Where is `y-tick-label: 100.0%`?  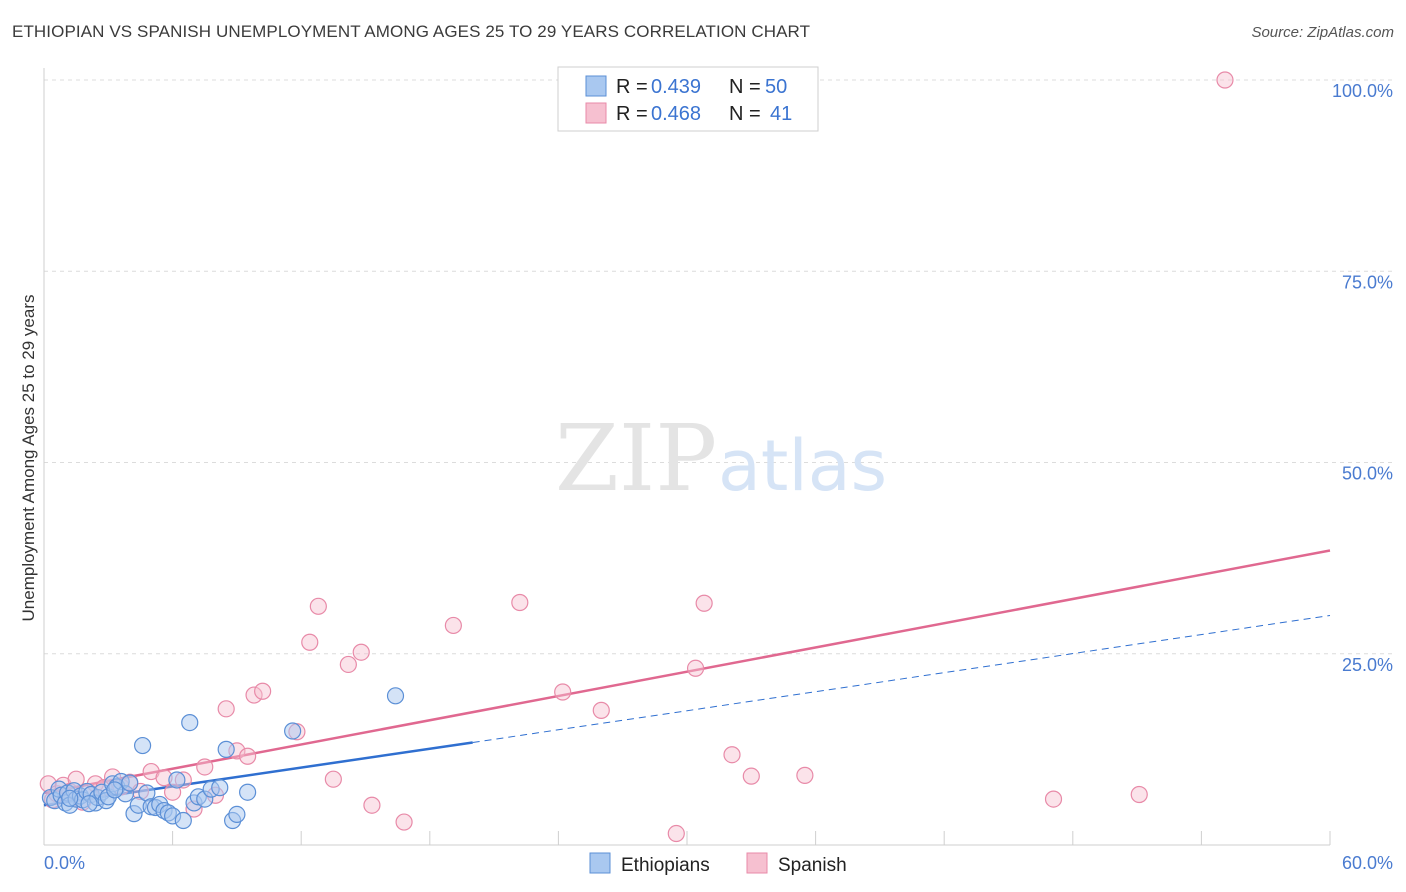
y-tick-label: 100.0% is located at coordinates (1362, 91).